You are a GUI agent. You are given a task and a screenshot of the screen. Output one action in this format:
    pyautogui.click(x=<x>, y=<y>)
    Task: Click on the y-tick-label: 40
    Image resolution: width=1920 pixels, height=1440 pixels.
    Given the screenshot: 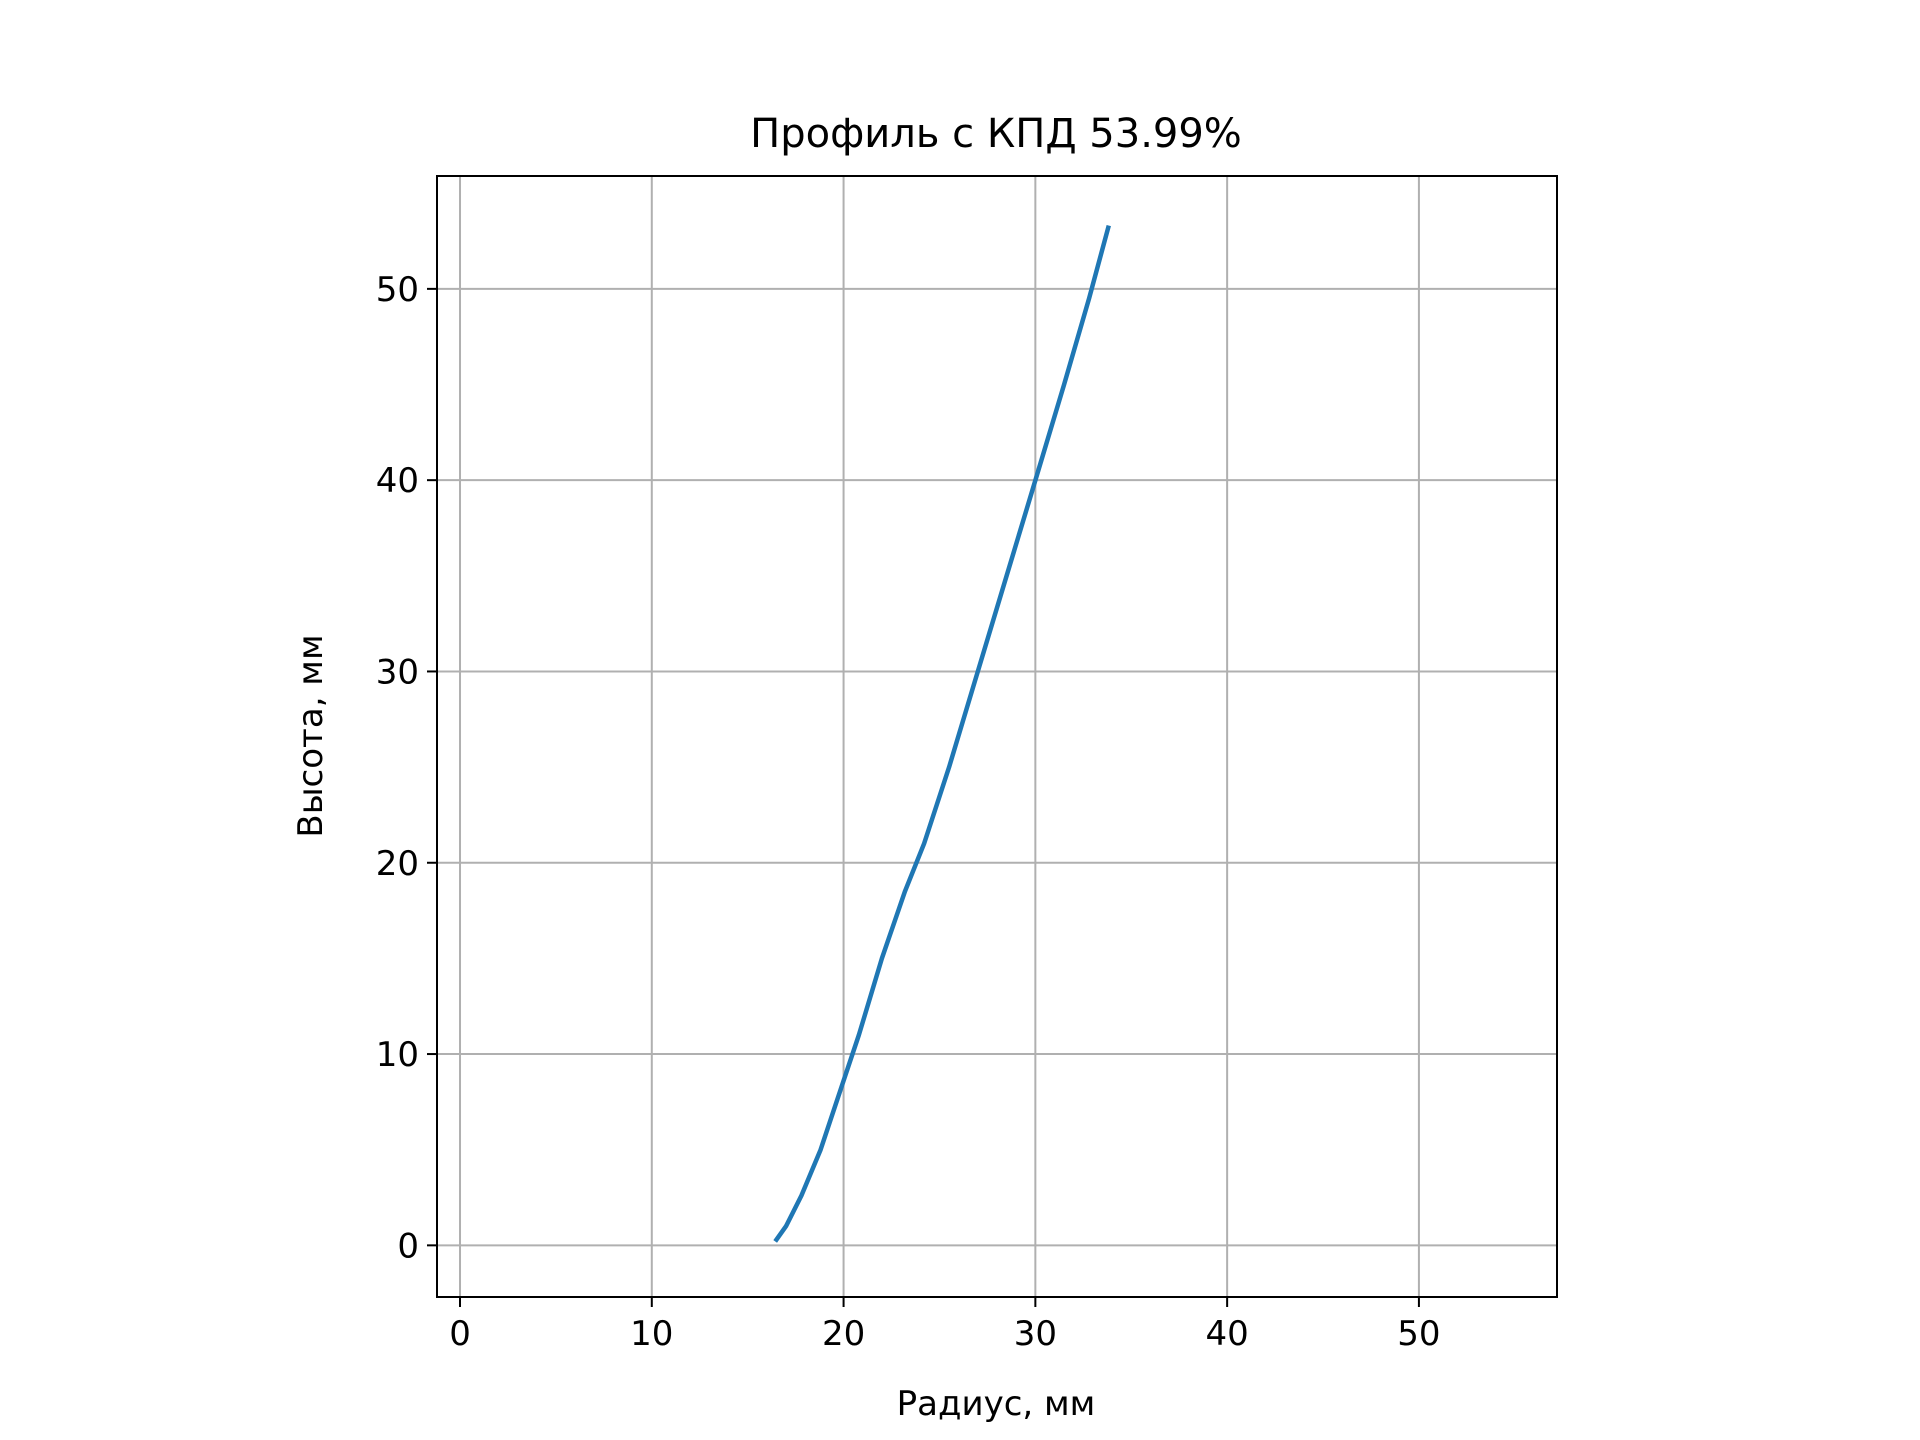 What is the action you would take?
    pyautogui.click(x=397, y=481)
    